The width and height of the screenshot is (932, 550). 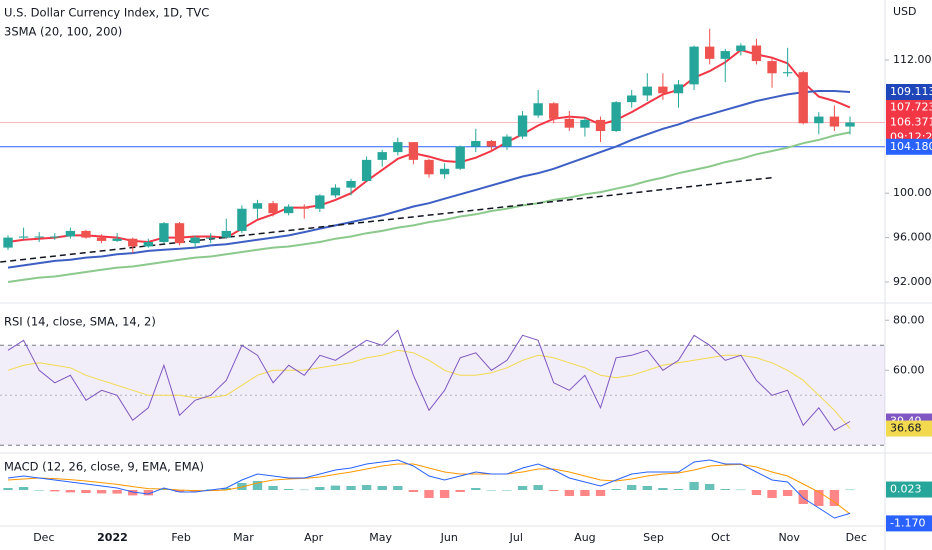 I want to click on y-tick-label: 80.00, so click(x=909, y=319).